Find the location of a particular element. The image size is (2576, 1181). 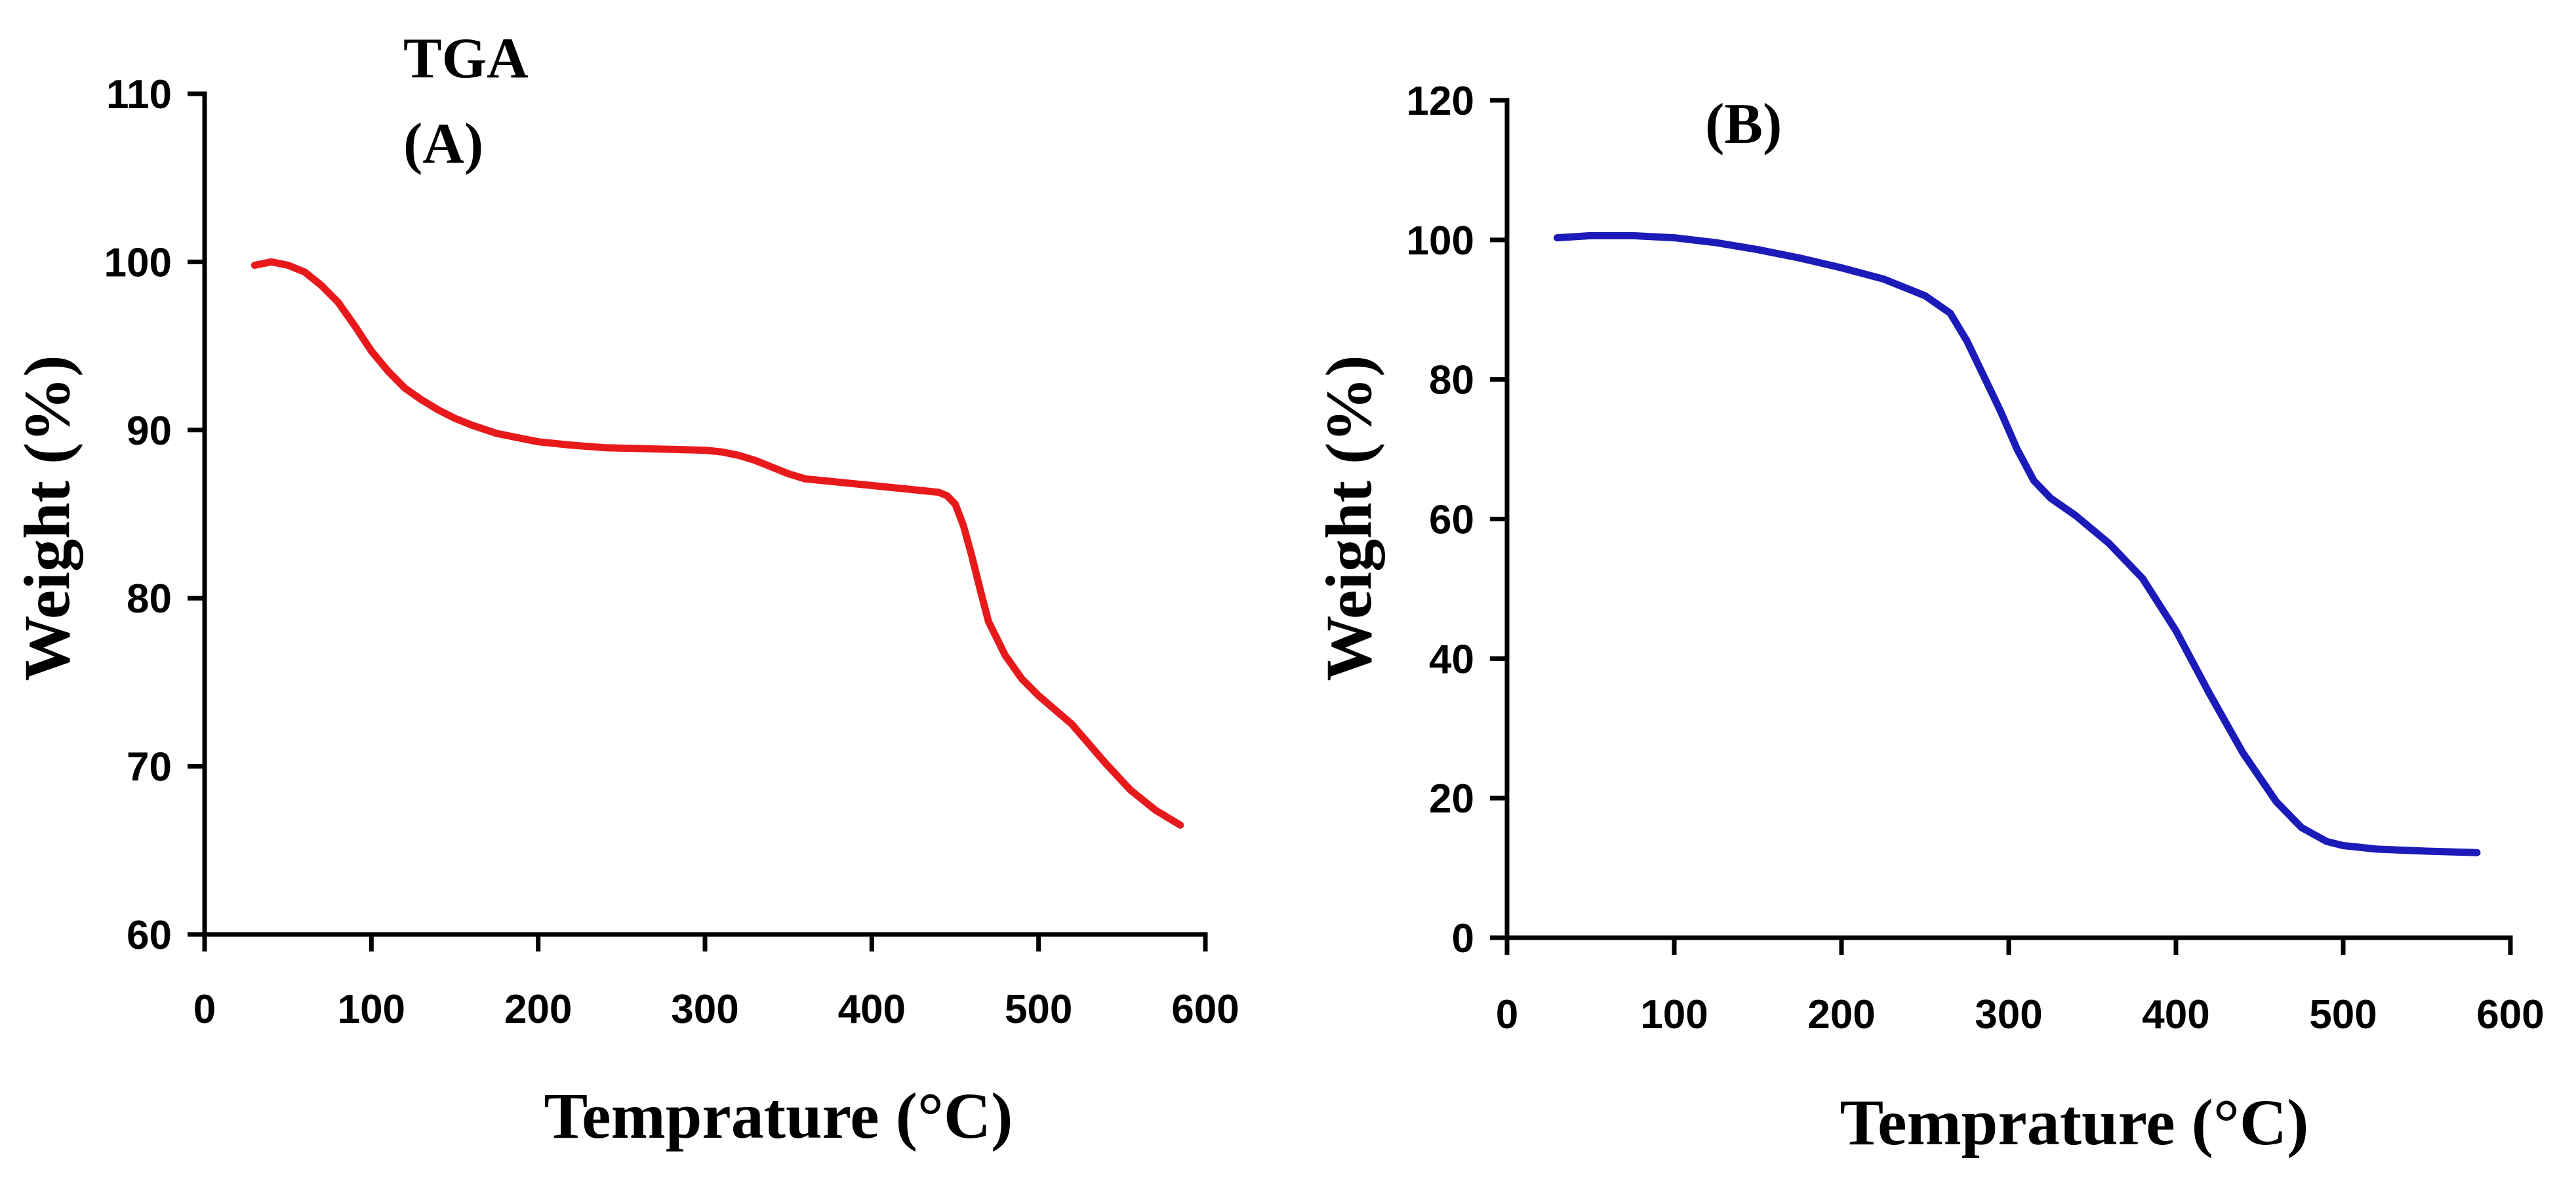

y-tick-label: 0 is located at coordinates (1463, 938).